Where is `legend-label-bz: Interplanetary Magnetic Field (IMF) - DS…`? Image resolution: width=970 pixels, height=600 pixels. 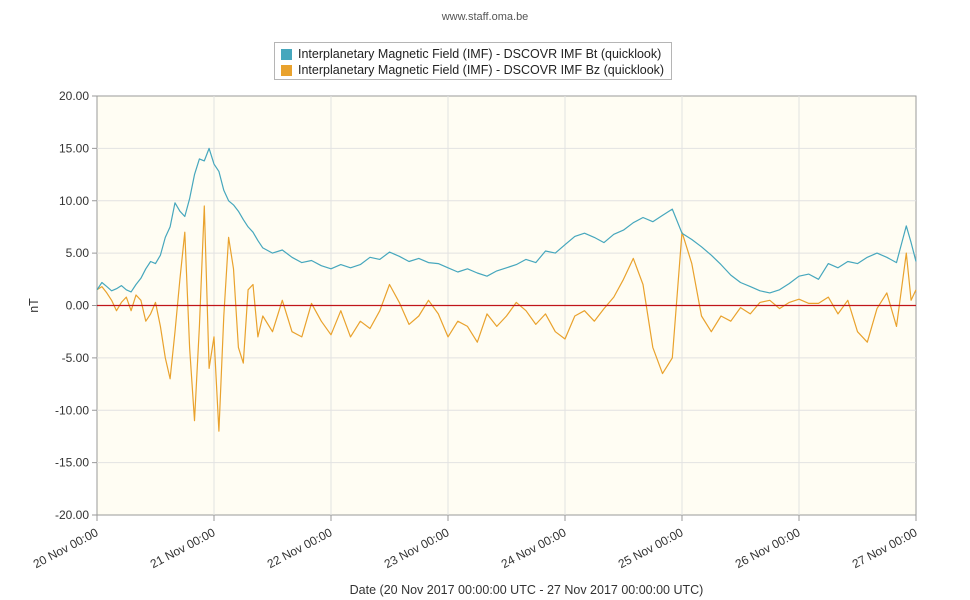 legend-label-bz: Interplanetary Magnetic Field (IMF) - DS… is located at coordinates (481, 70).